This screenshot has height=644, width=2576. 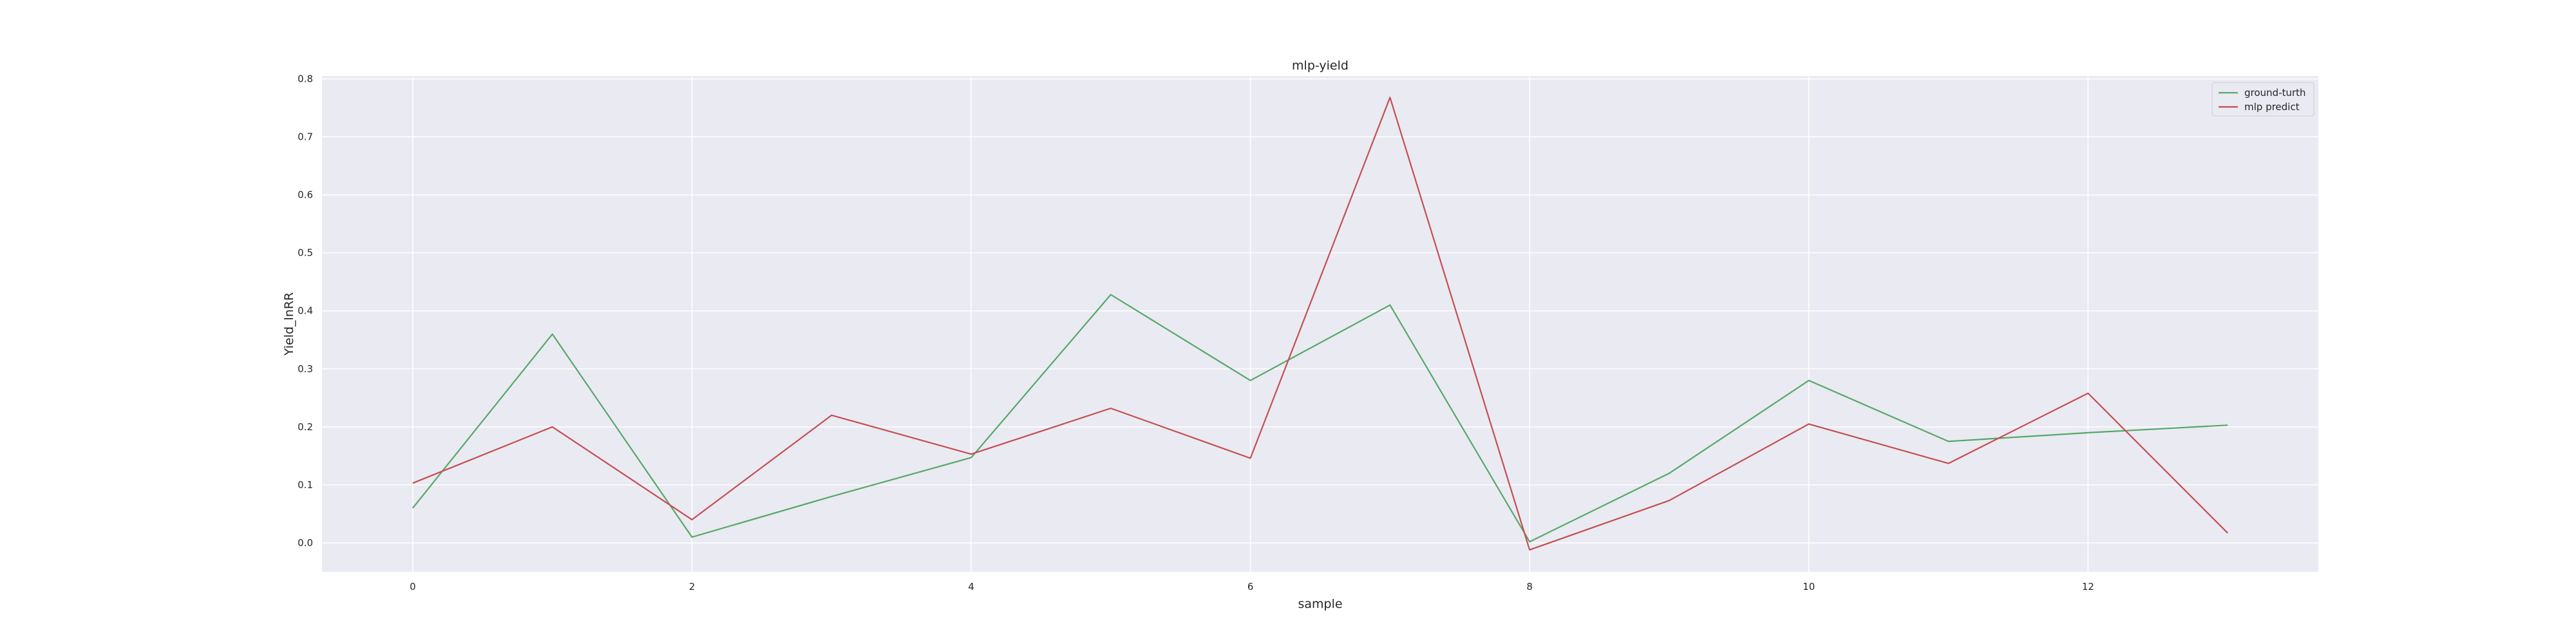 I want to click on y-tick-label: 0.1, so click(x=305, y=485).